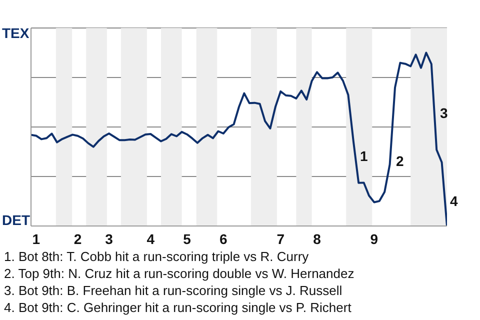 This screenshot has width=480, height=320. I want to click on text: 4, so click(454, 201).